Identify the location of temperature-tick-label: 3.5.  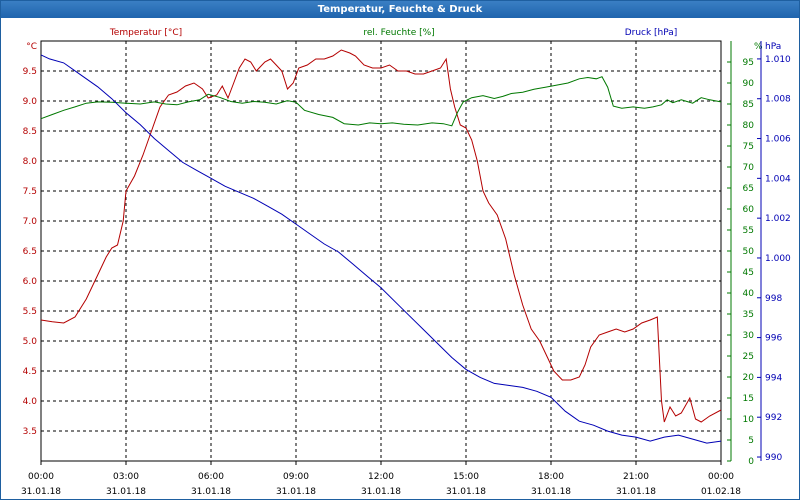
(30, 432).